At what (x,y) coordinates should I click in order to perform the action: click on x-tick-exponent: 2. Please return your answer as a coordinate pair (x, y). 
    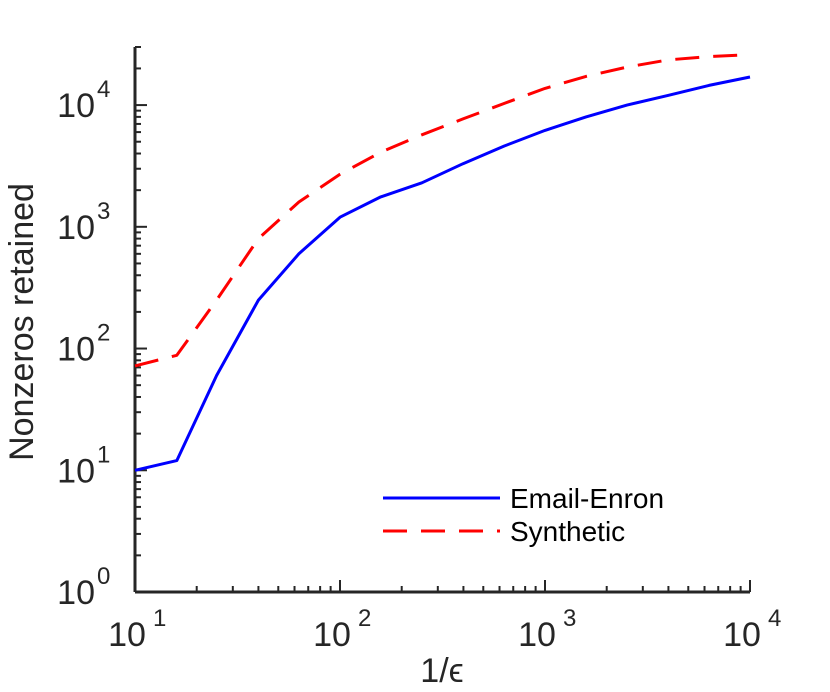
    Looking at the image, I should click on (364, 618).